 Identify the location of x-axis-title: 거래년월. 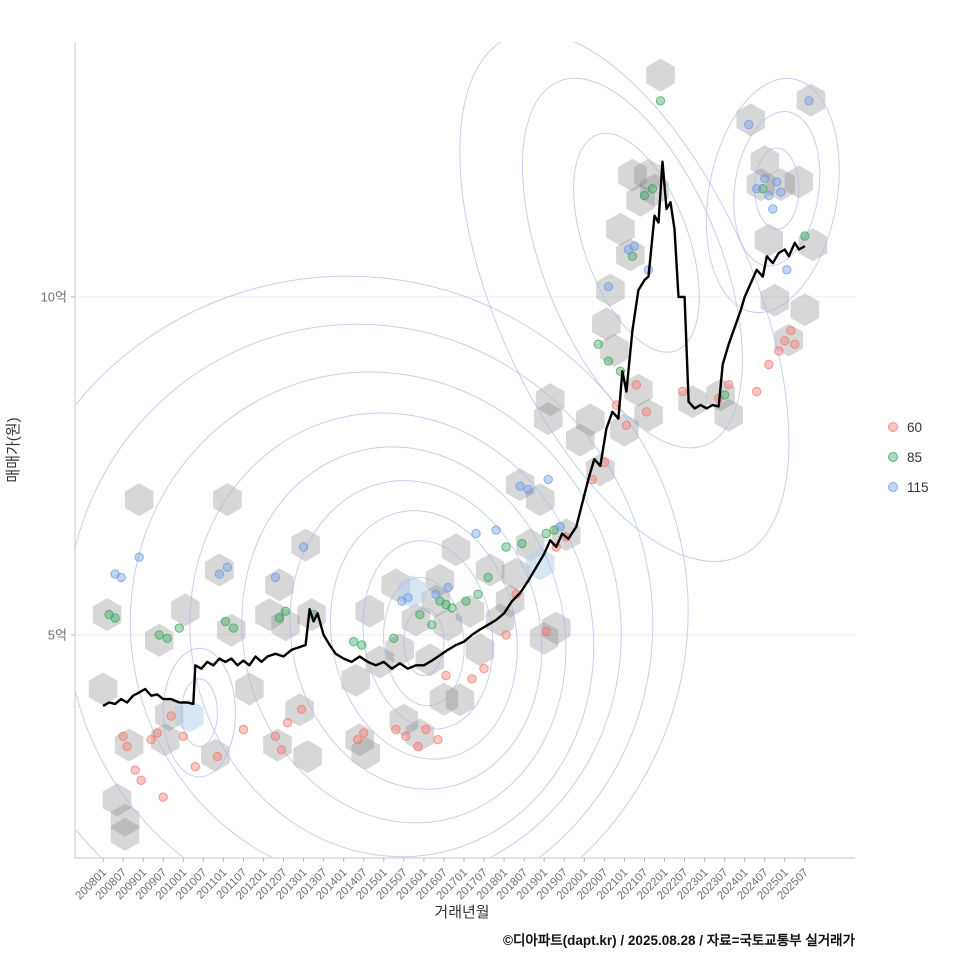
(461, 912).